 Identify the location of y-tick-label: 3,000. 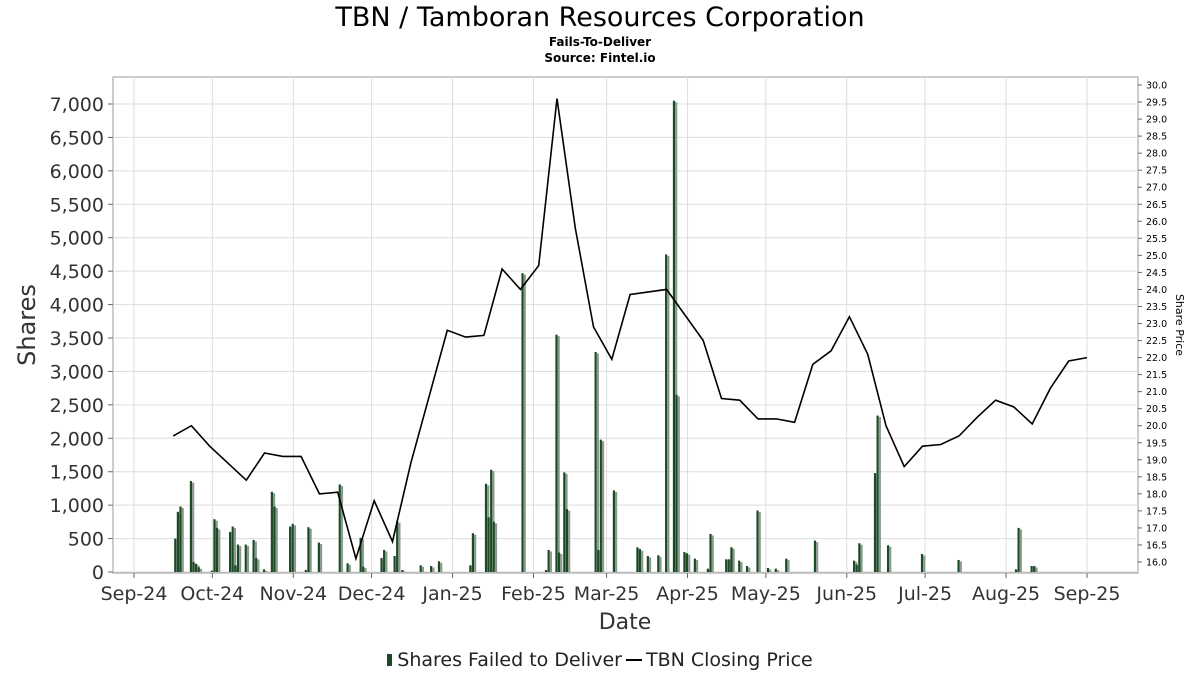
(77, 372).